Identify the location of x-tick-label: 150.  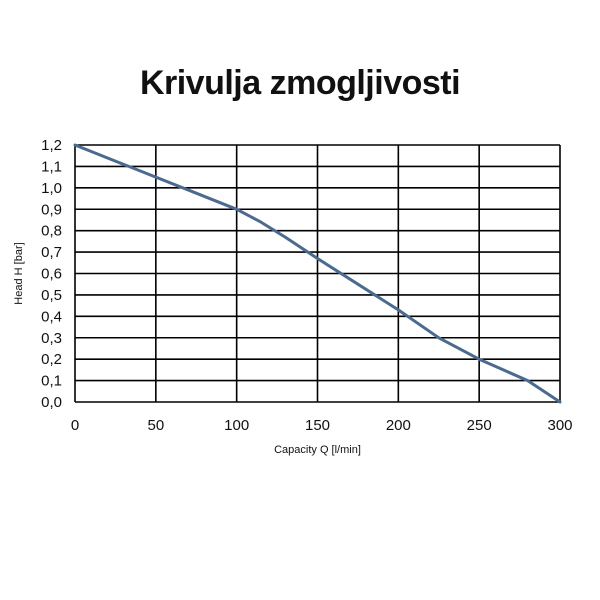
(317, 425).